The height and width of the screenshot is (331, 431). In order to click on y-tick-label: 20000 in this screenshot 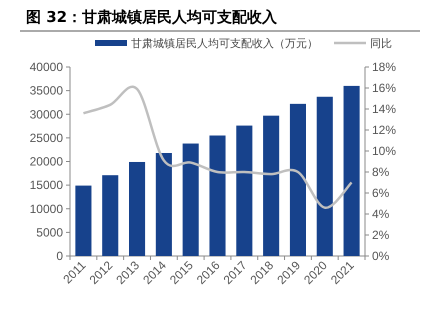, I will do `click(47, 161)`.